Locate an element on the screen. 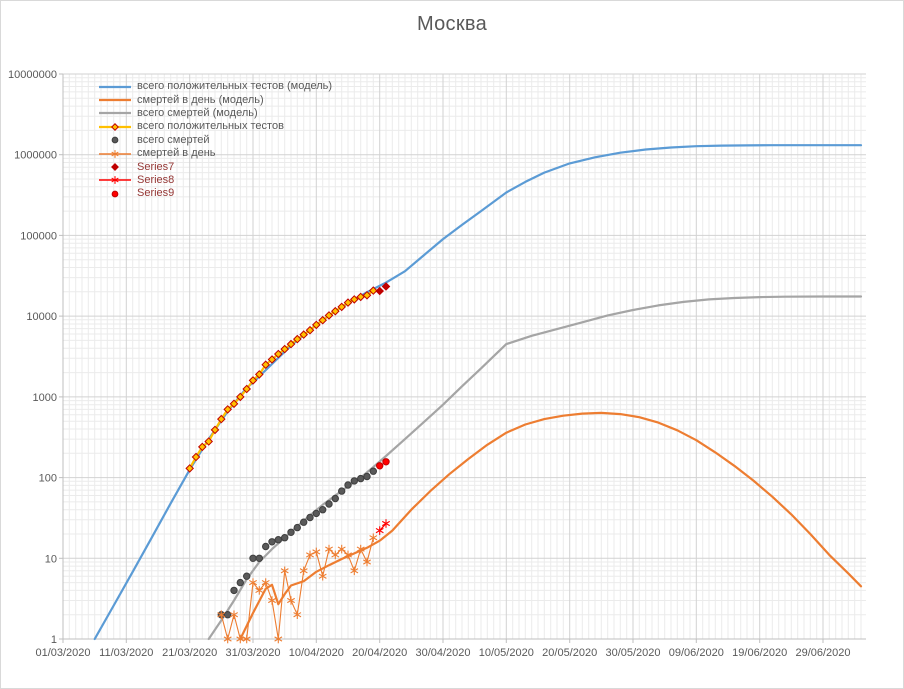 This screenshot has width=904, height=689. series-series8 is located at coordinates (382, 527).